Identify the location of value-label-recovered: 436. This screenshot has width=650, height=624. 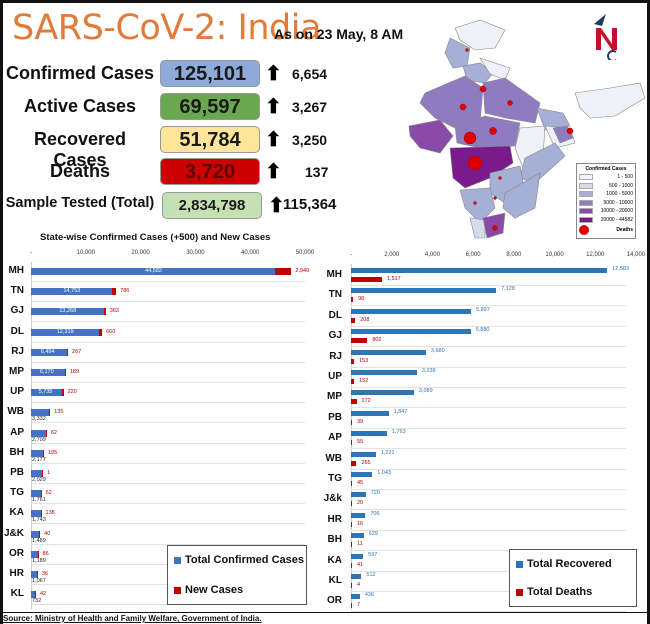
(369, 595).